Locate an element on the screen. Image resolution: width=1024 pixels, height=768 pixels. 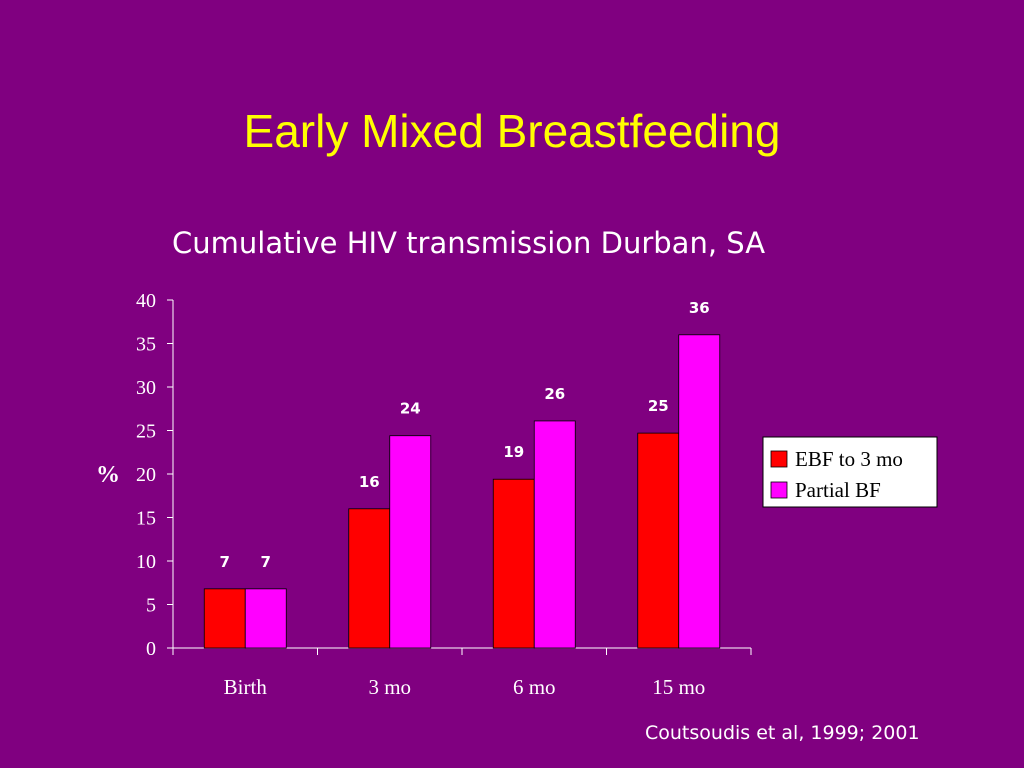
y-tick-label: 5 is located at coordinates (151, 606).